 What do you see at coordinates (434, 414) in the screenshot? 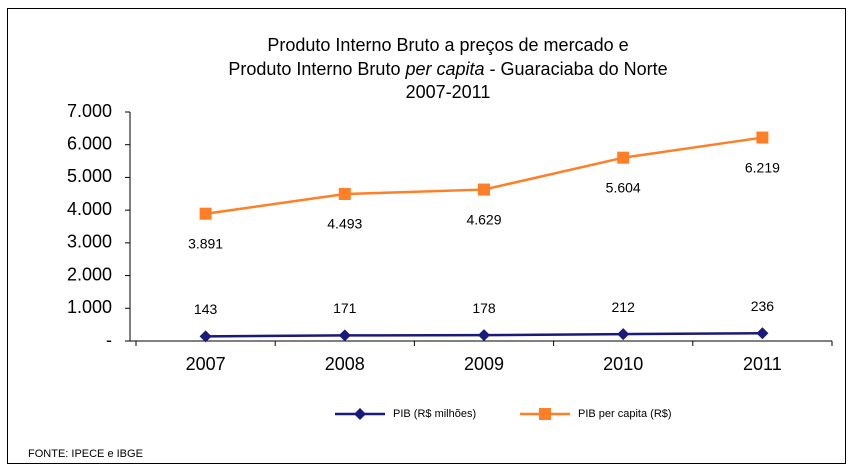
I see `legend-label: PIB (R$ milhões)` at bounding box center [434, 414].